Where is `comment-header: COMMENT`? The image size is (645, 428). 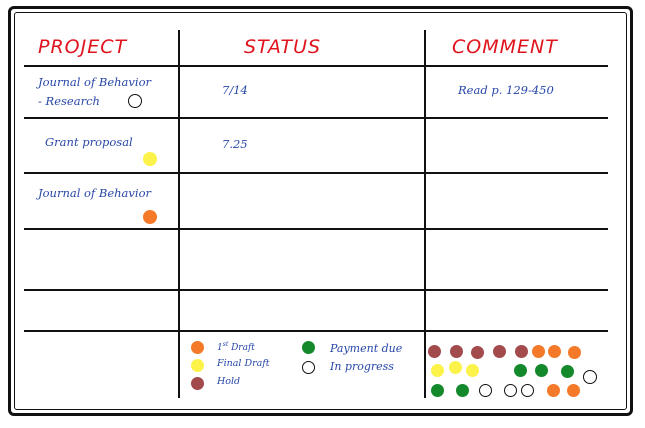
comment-header: COMMENT is located at coordinates (505, 47).